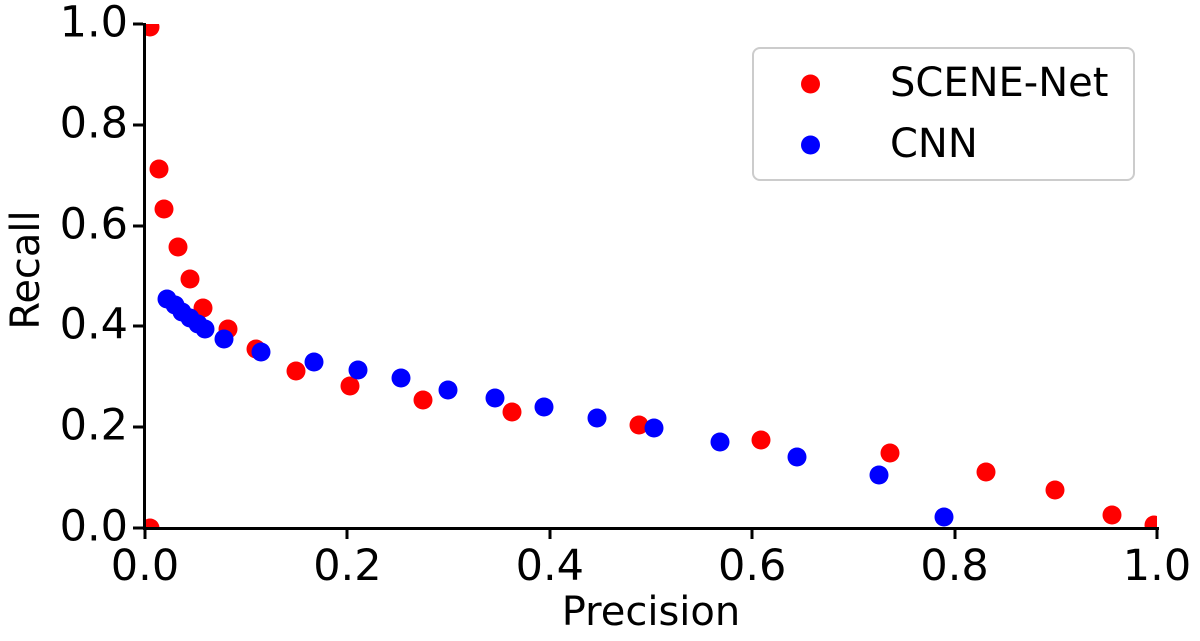 The width and height of the screenshot is (1200, 641). I want to click on legend-marker-scene-net, so click(810, 84).